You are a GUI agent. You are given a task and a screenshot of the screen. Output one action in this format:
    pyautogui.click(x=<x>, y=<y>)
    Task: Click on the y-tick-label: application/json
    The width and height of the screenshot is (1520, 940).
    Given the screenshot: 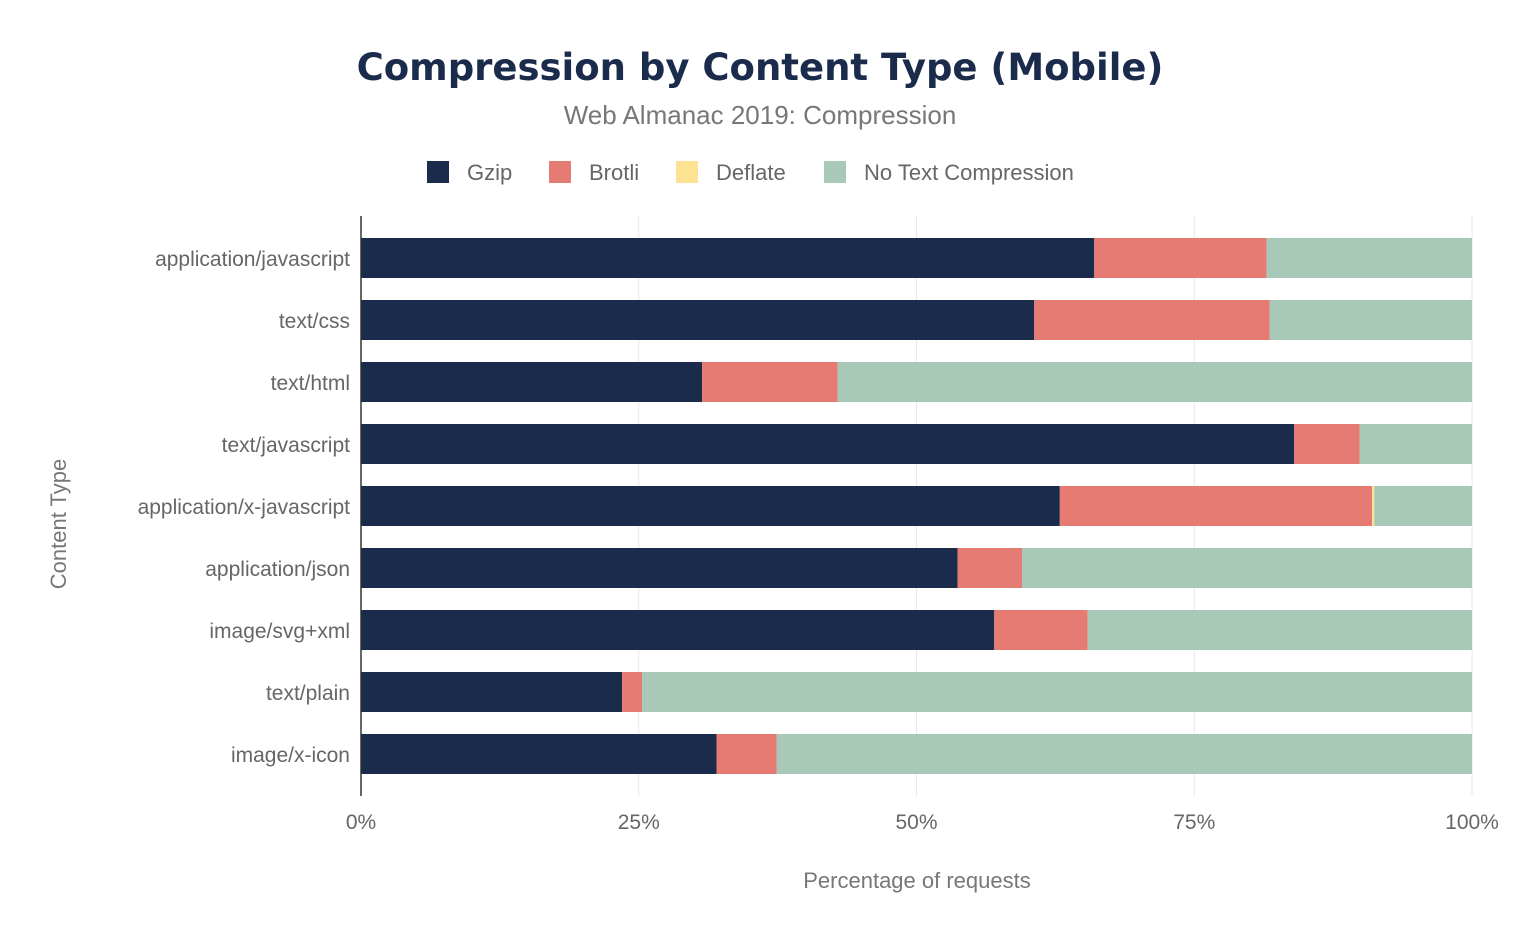 What is the action you would take?
    pyautogui.click(x=277, y=569)
    